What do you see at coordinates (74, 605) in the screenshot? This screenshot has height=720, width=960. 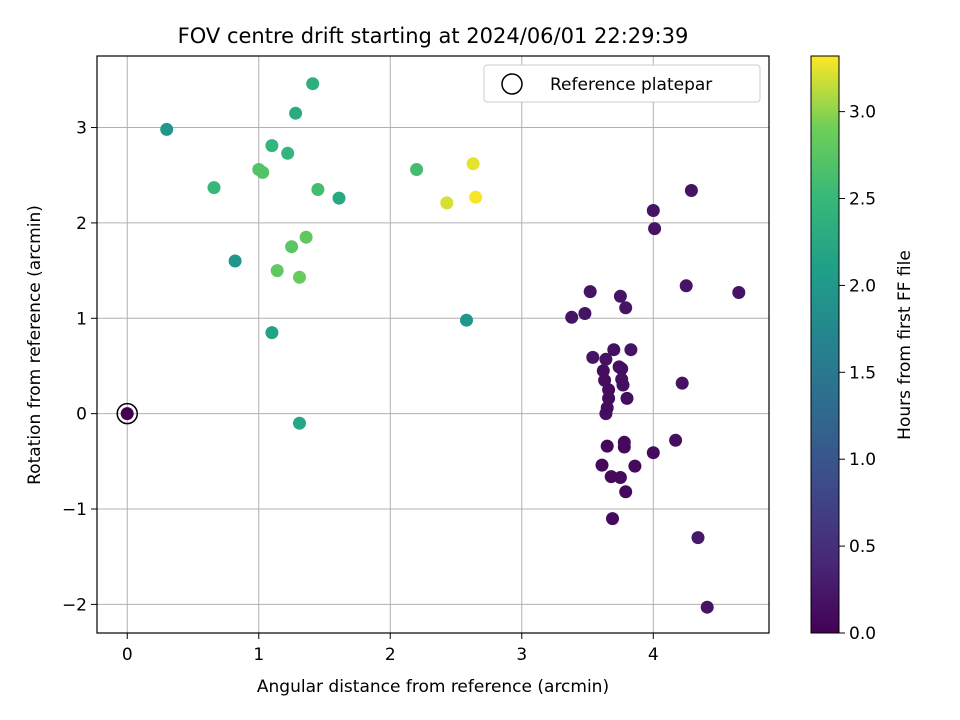 I see `y-tick-label: −2` at bounding box center [74, 605].